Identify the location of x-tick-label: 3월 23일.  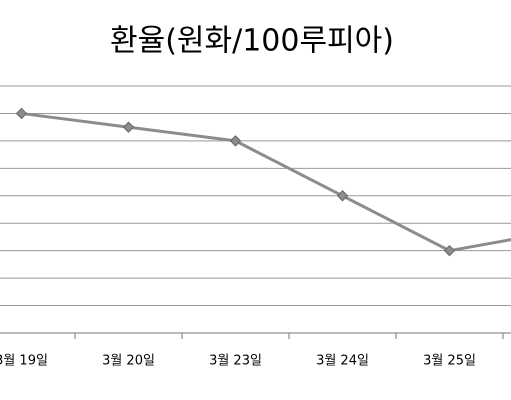
(235, 361).